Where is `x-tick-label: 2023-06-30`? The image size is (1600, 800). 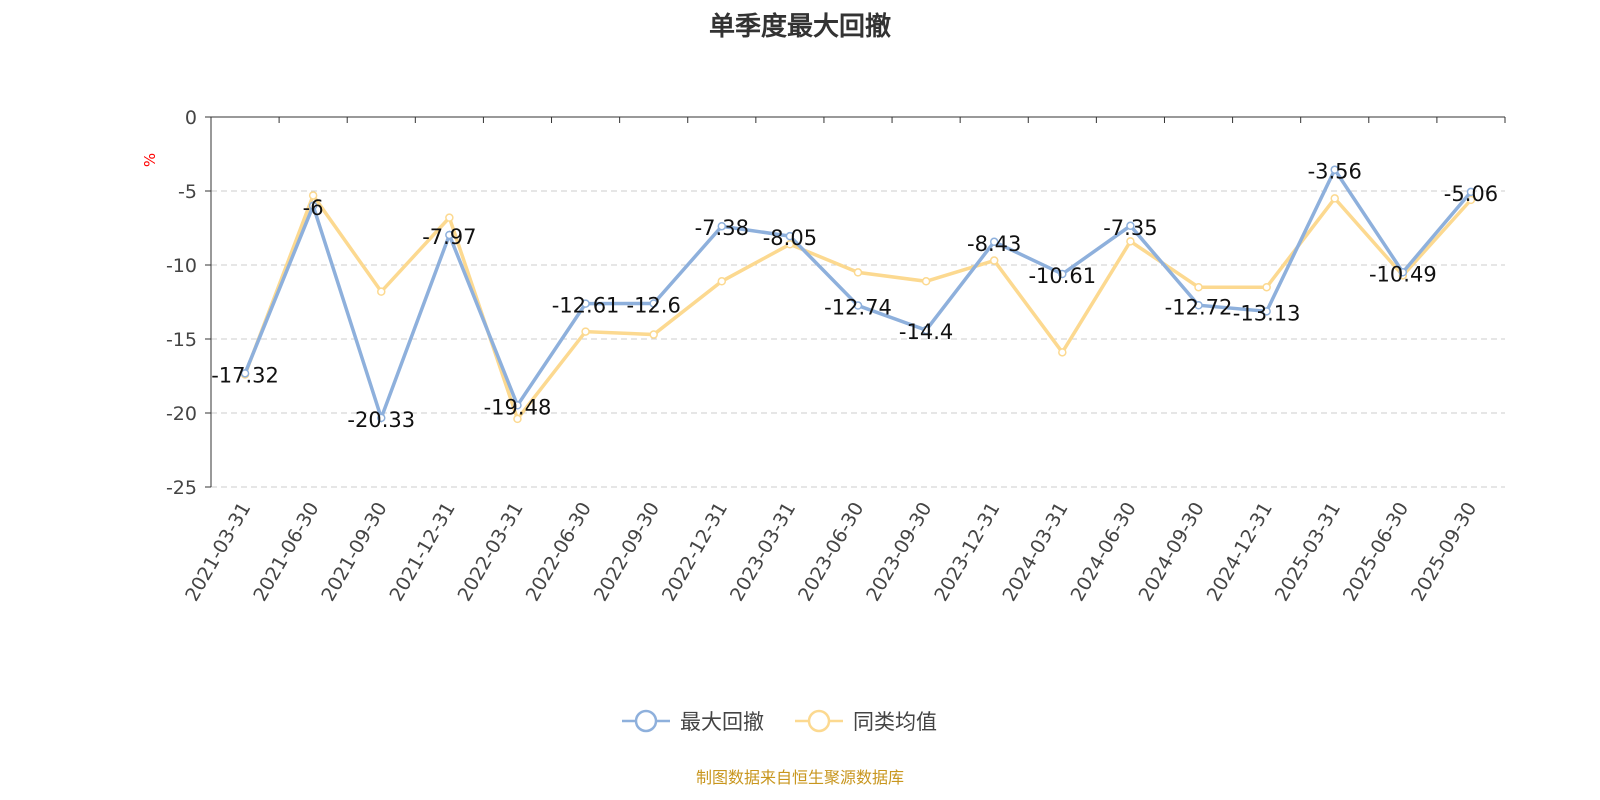
x-tick-label: 2023-06-30 is located at coordinates (831, 552).